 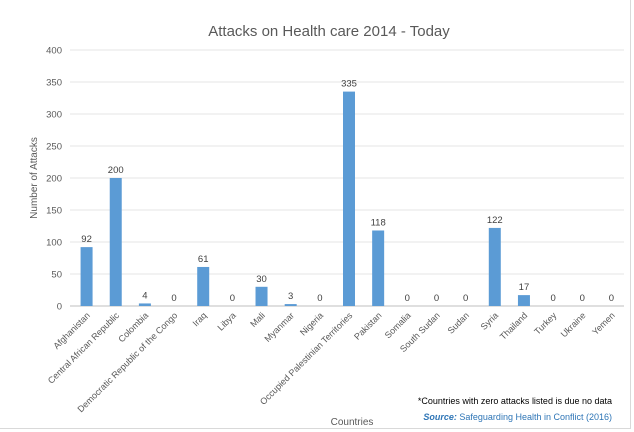 What do you see at coordinates (116, 170) in the screenshot?
I see `data-label: 200` at bounding box center [116, 170].